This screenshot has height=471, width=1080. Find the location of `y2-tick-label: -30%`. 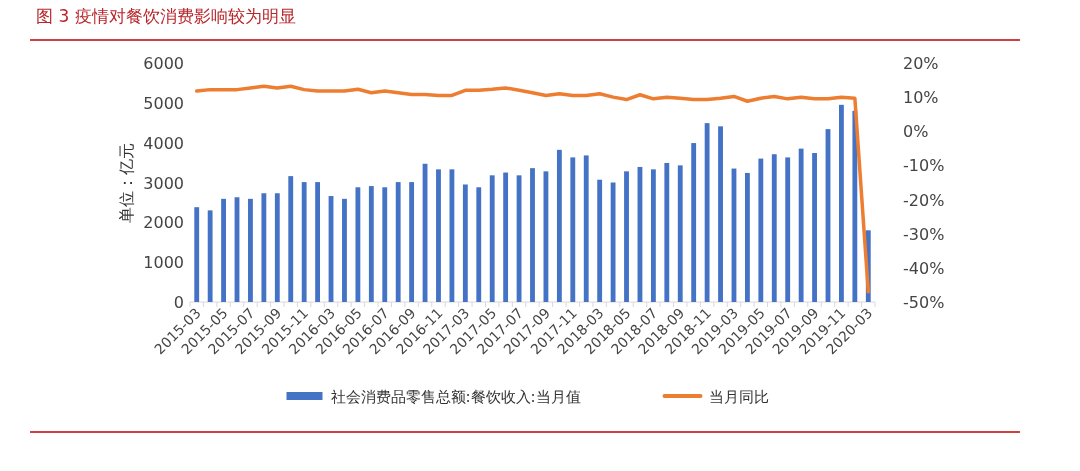

y2-tick-label: -30% is located at coordinates (924, 234).